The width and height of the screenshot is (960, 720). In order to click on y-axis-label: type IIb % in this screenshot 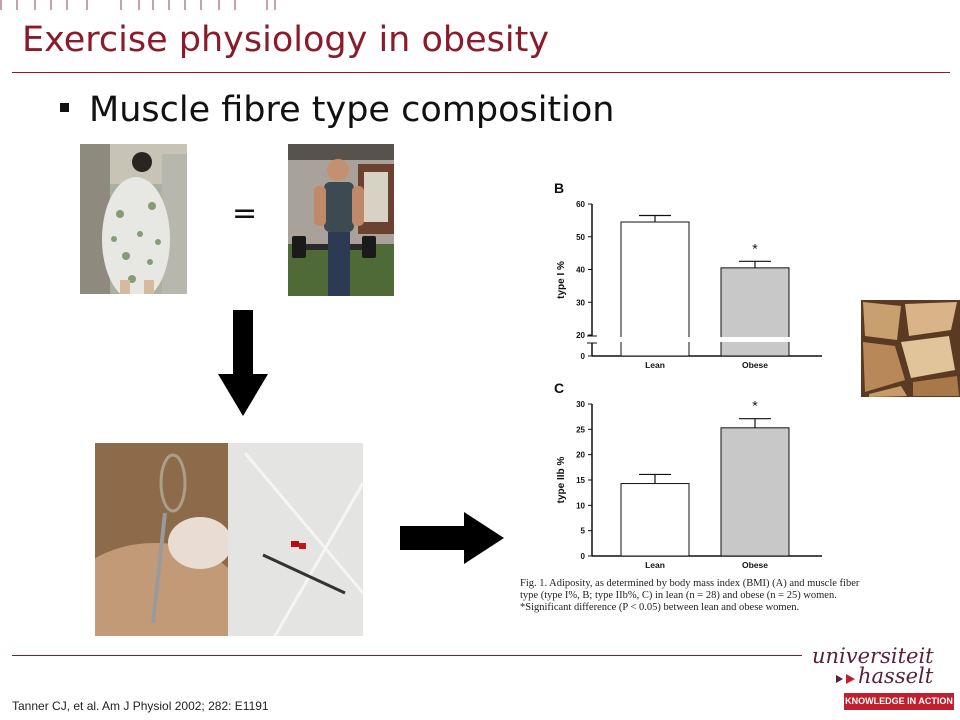, I will do `click(561, 480)`.